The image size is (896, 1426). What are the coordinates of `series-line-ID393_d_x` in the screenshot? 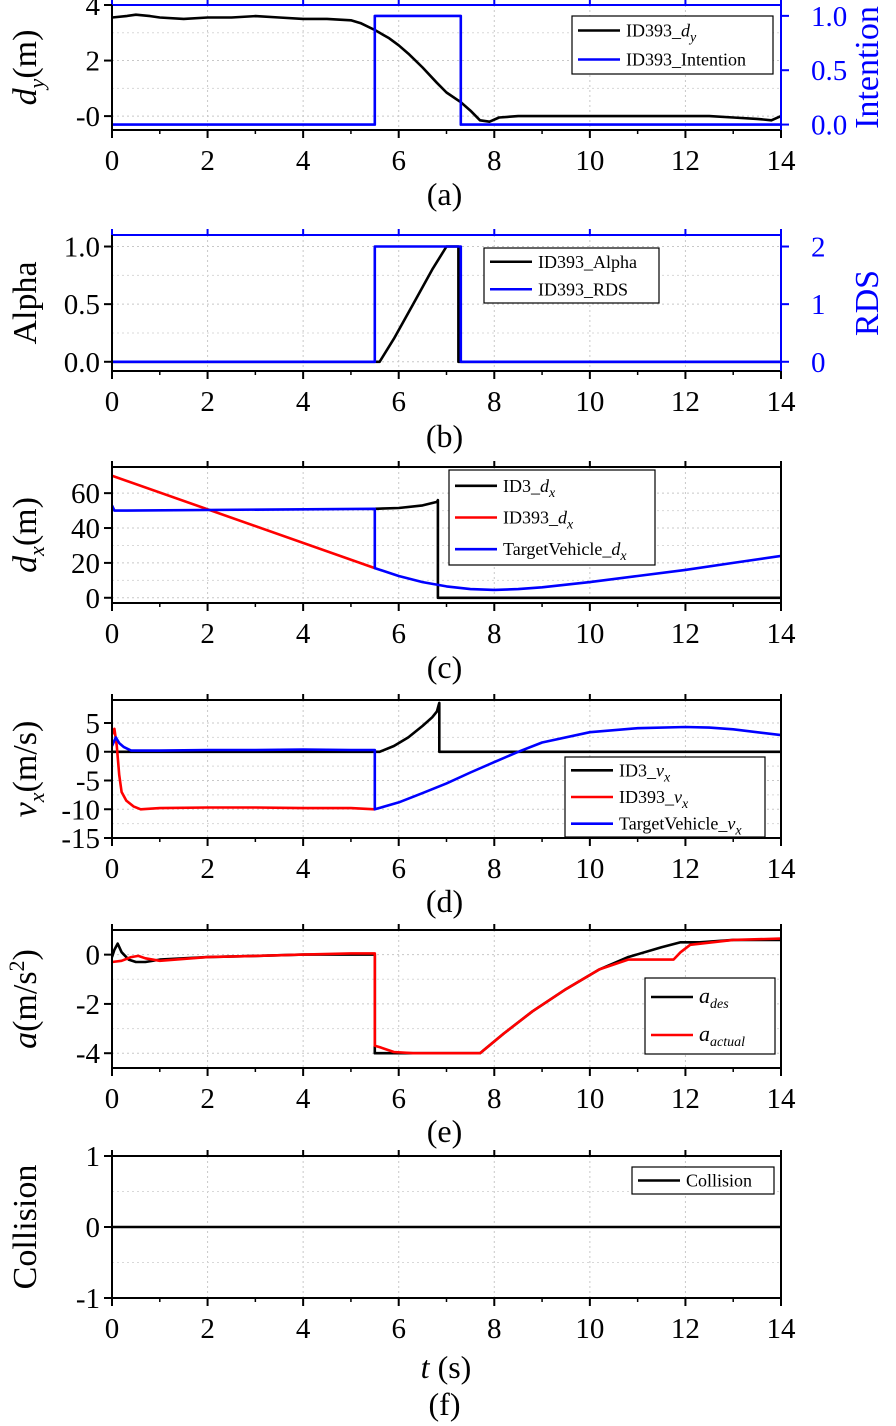 It's located at (244, 522).